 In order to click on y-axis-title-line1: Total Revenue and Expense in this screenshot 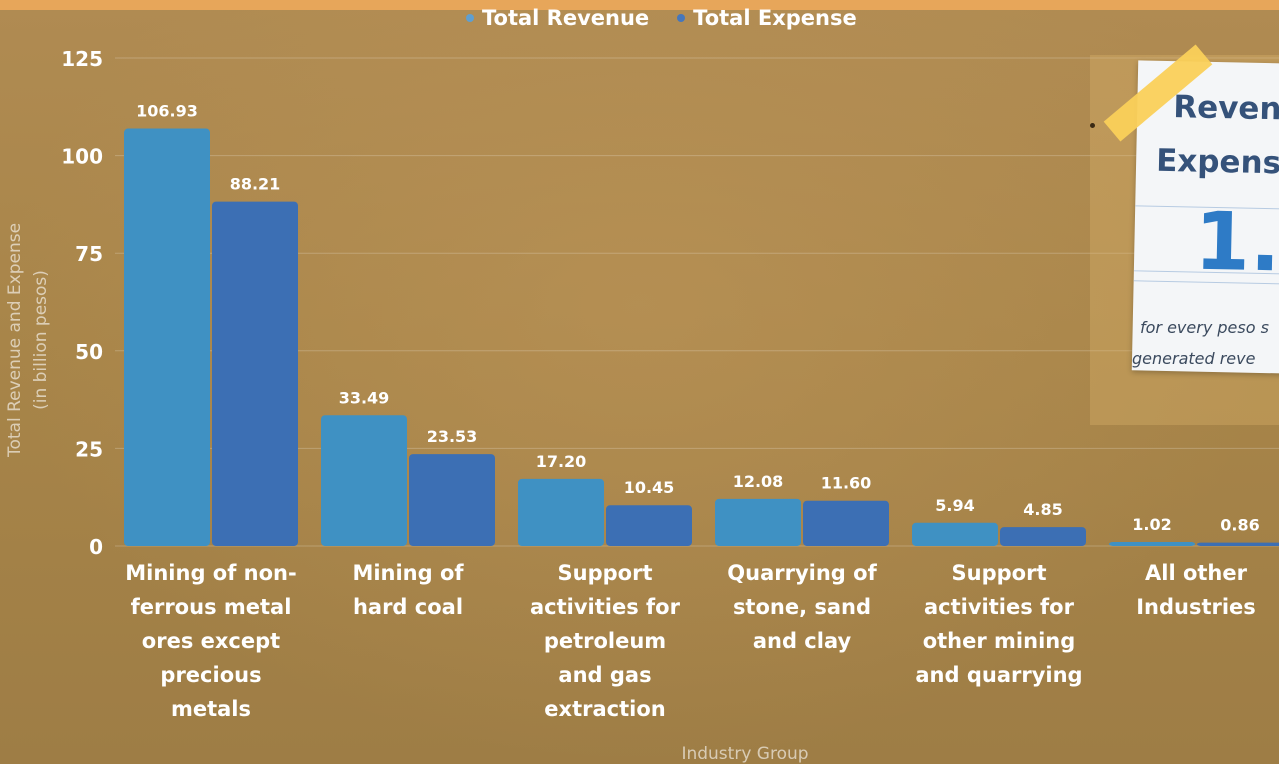, I will do `click(15, 340)`.